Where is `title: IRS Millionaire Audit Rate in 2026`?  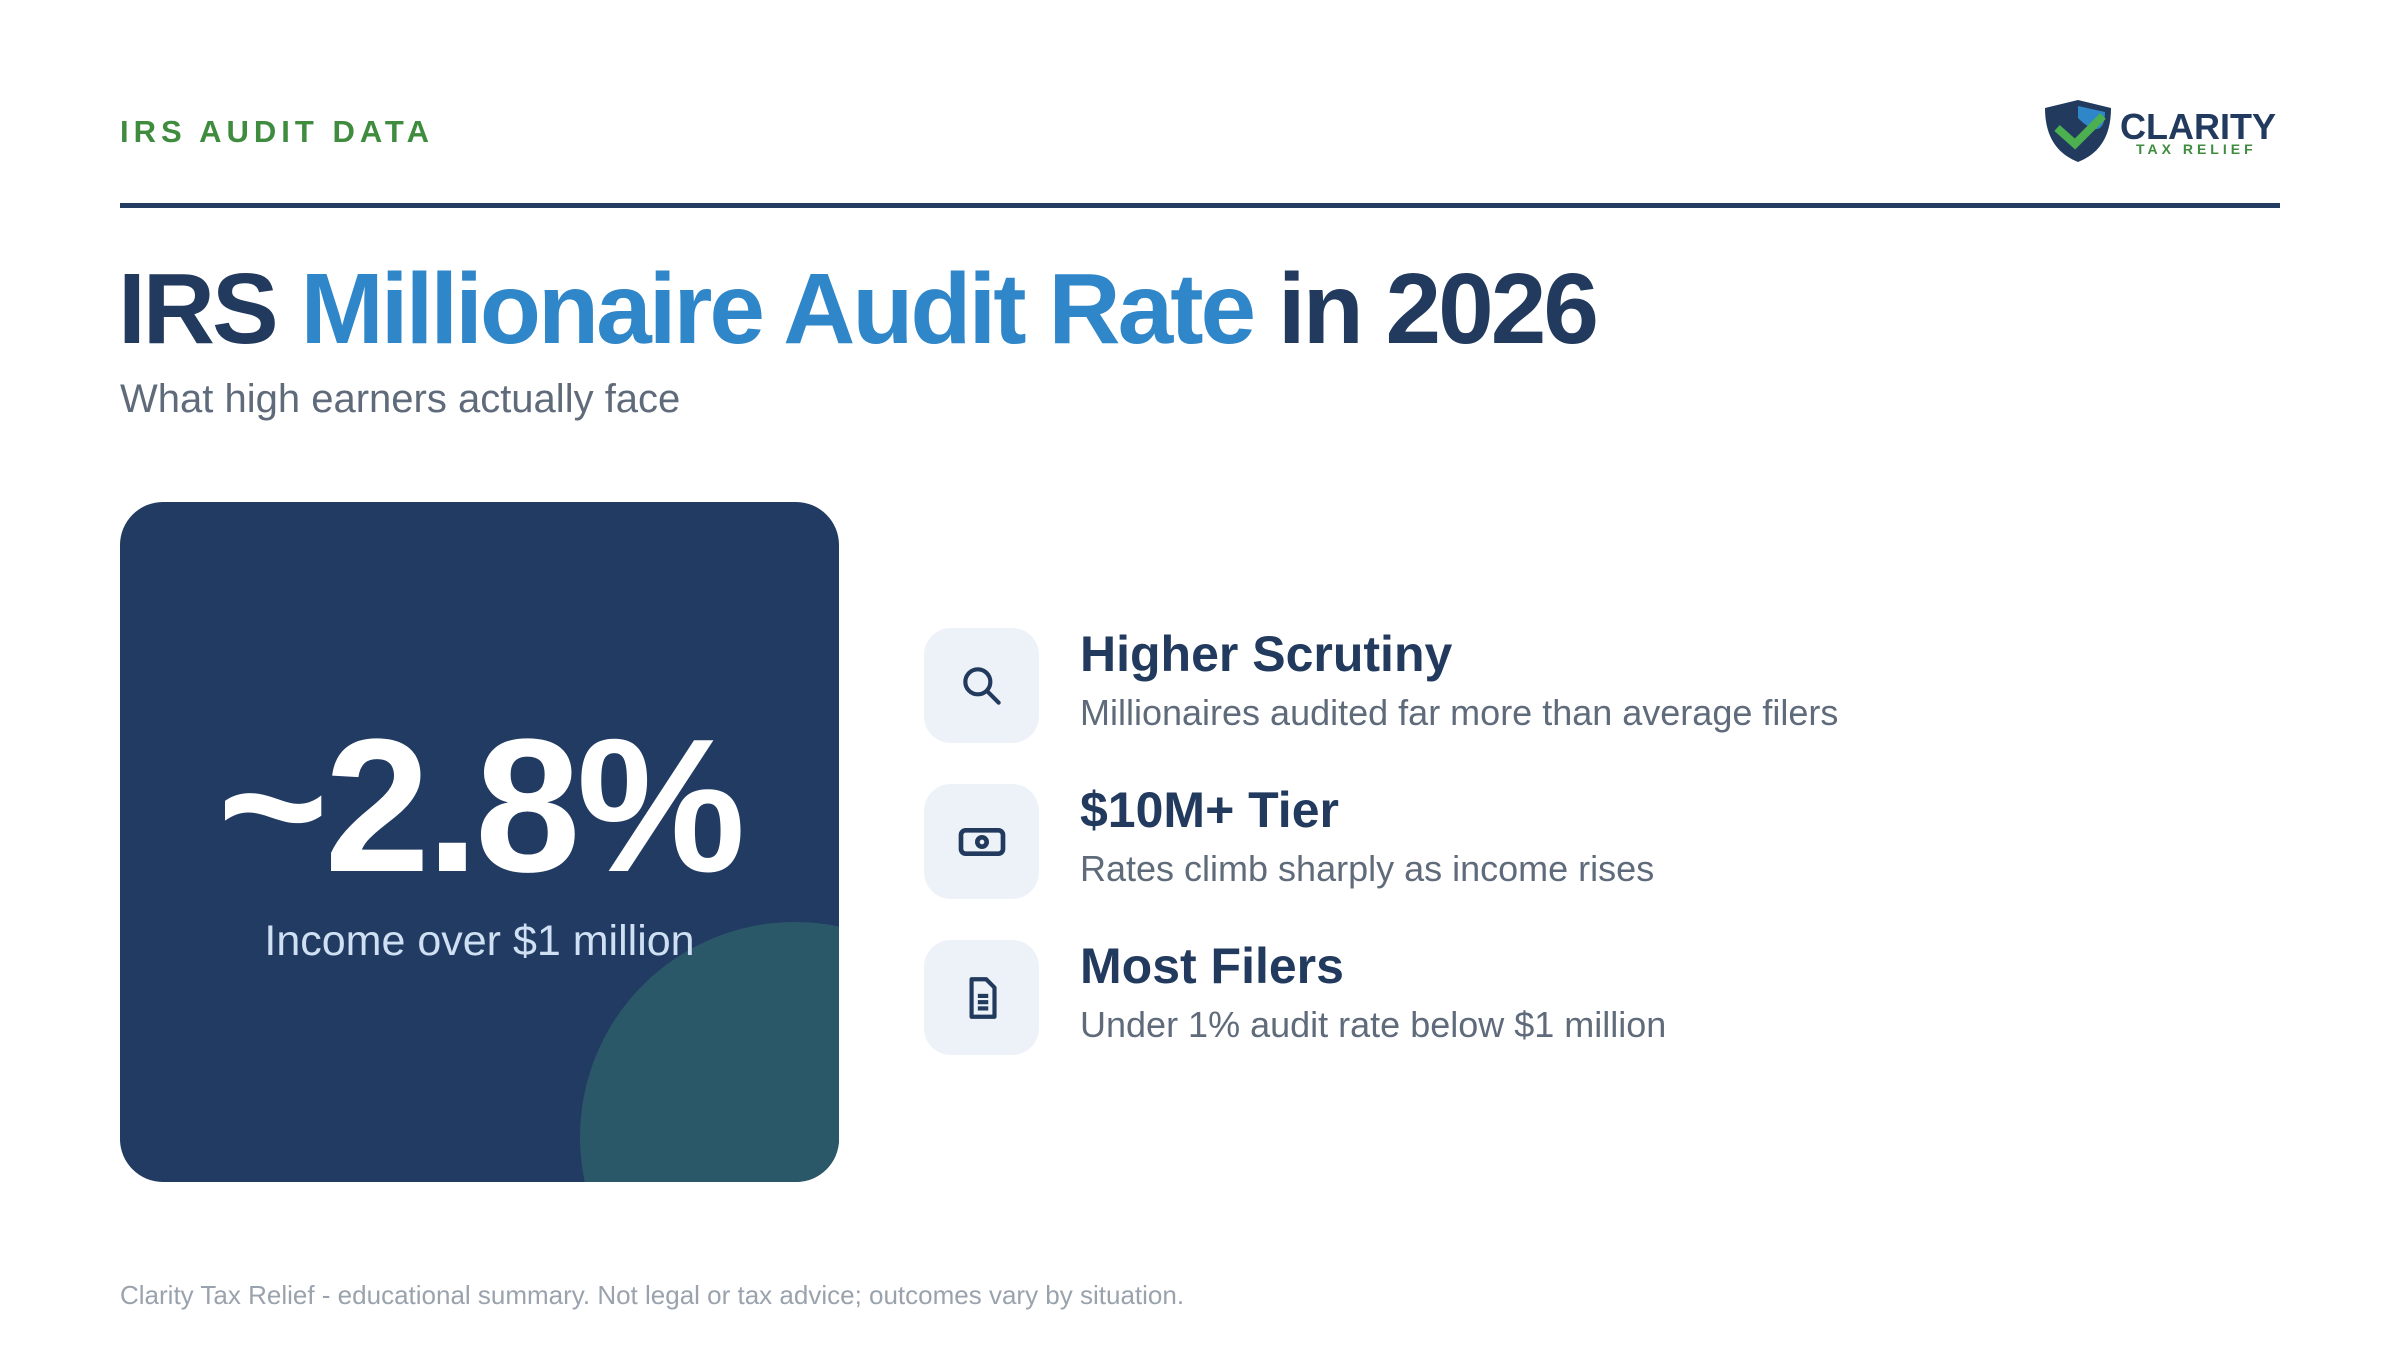 title: IRS Millionaire Audit Rate in 2026 is located at coordinates (858, 309).